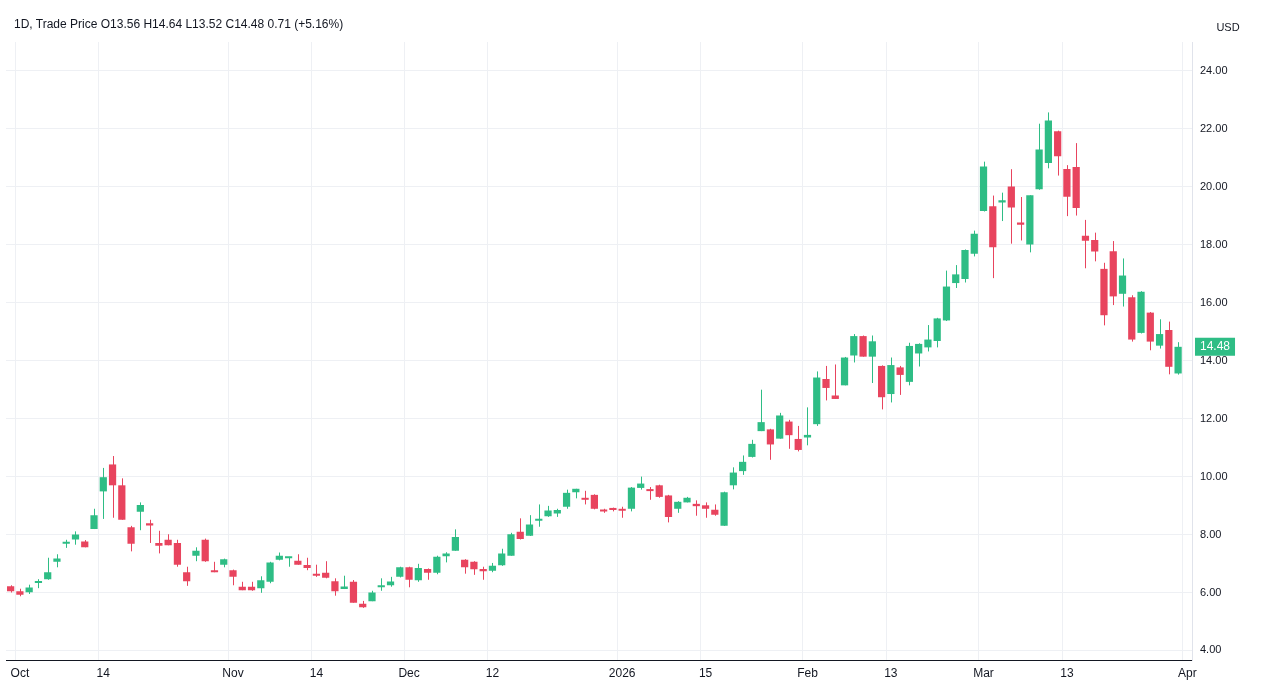 This screenshot has width=1262, height=691. Describe the element at coordinates (1214, 301) in the screenshot. I see `y-tick-label: 16.00` at that location.